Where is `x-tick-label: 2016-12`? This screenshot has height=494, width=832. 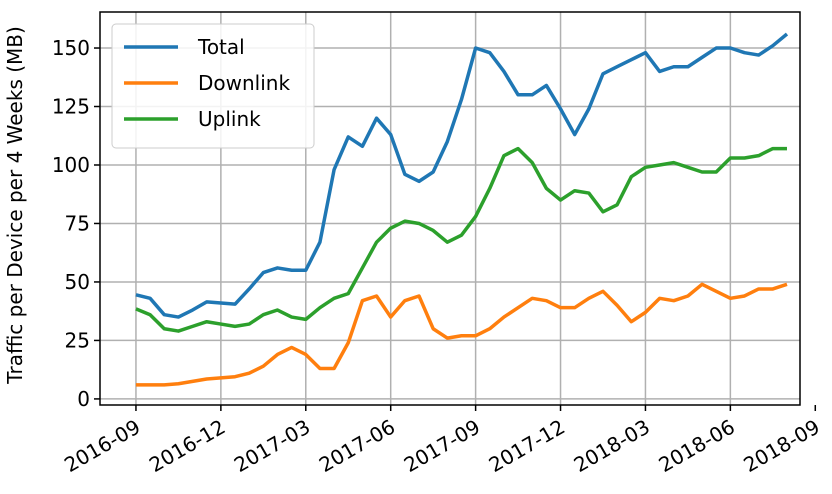 x-tick-label: 2016-12 is located at coordinates (187, 446).